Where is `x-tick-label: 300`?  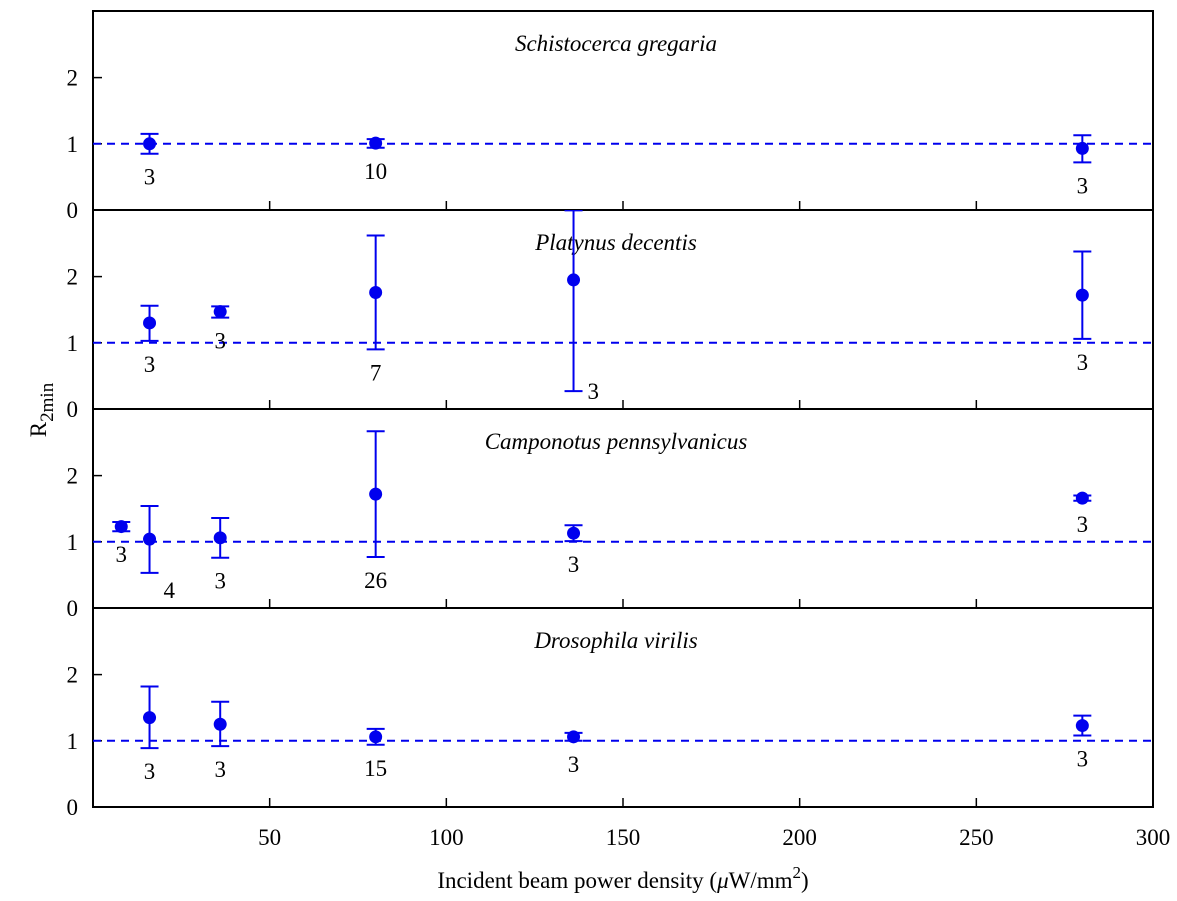 x-tick-label: 300 is located at coordinates (1153, 837).